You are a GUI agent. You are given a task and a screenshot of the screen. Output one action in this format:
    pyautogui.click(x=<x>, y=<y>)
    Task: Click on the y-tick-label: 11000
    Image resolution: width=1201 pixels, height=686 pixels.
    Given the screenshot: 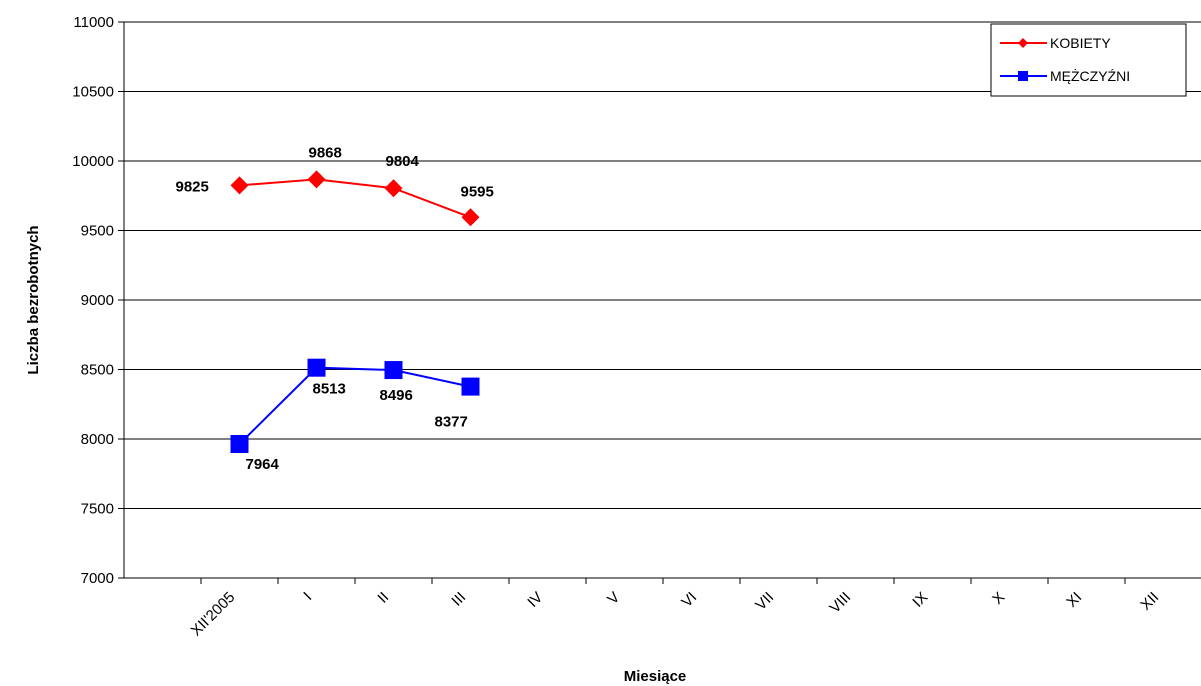 What is the action you would take?
    pyautogui.click(x=93, y=22)
    